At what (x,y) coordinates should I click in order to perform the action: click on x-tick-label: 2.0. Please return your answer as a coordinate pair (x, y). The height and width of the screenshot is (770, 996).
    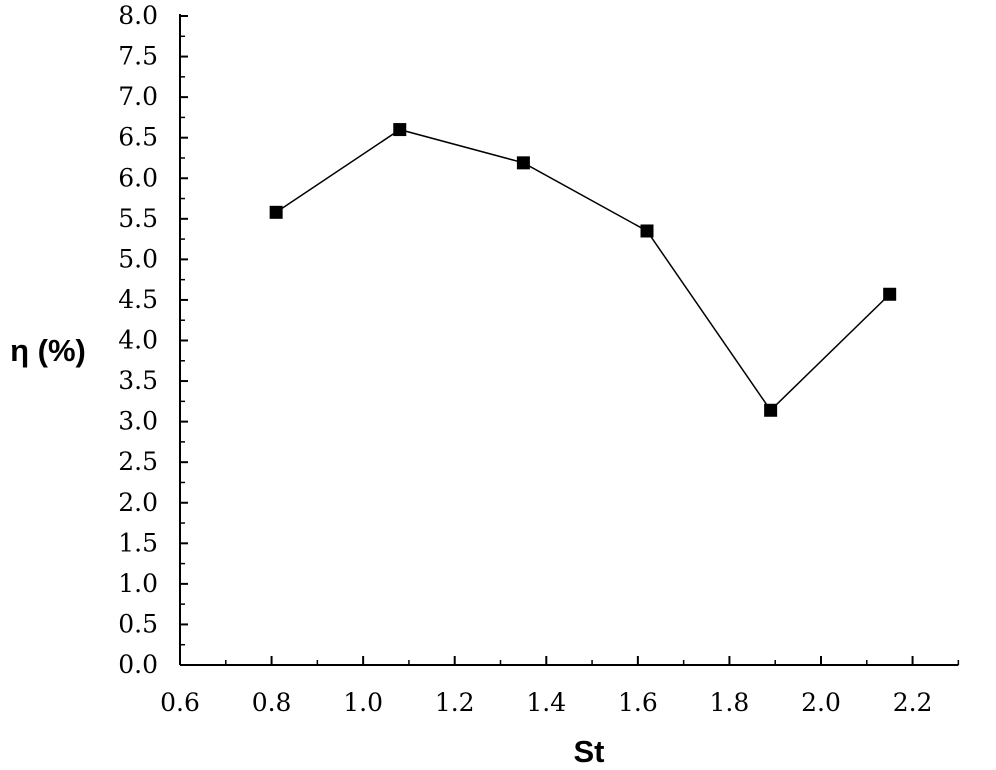
    Looking at the image, I should click on (821, 702).